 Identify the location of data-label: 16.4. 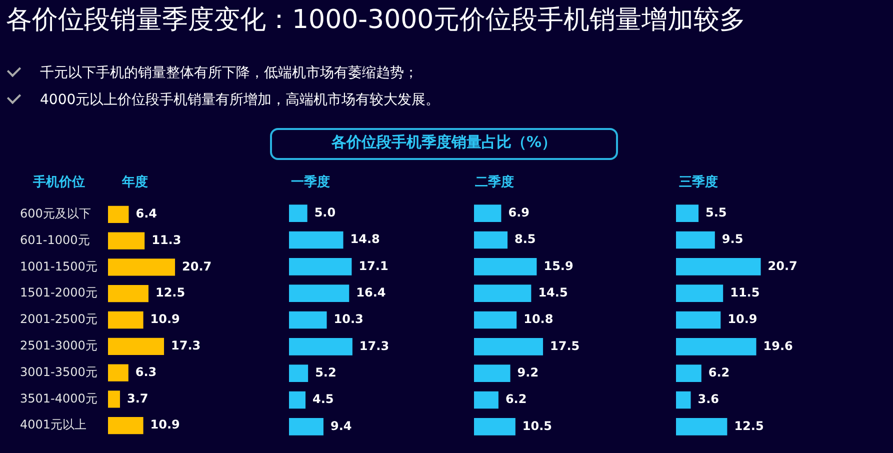
(371, 292).